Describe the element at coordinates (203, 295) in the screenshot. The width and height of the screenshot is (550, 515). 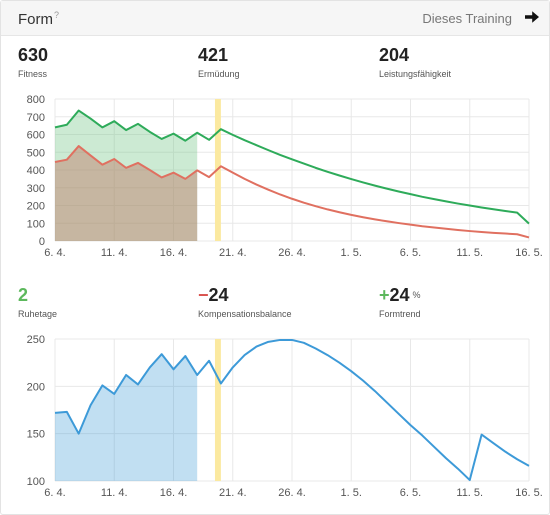
I see `balance-sign: −` at that location.